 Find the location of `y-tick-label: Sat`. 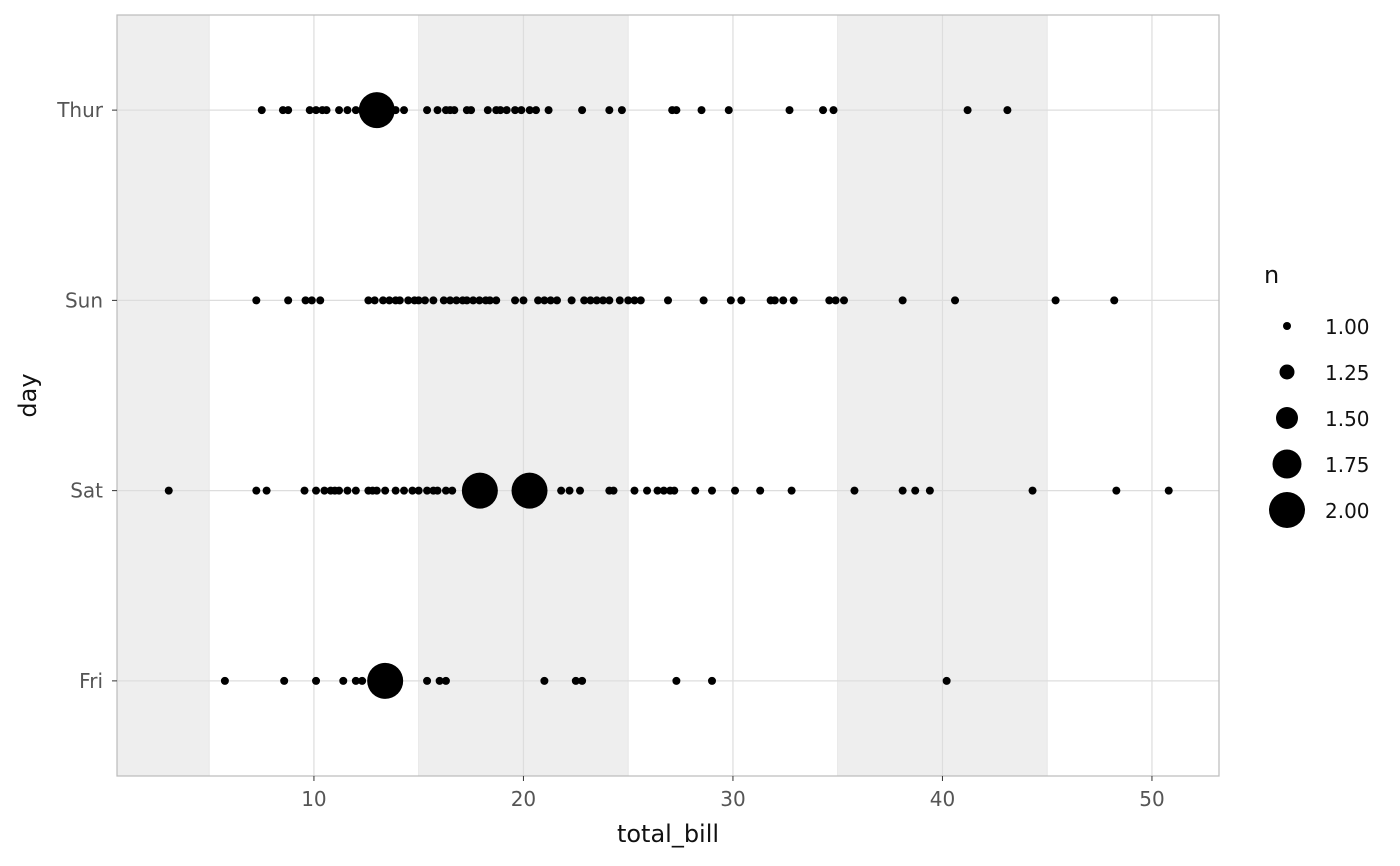

y-tick-label: Sat is located at coordinates (86, 491).